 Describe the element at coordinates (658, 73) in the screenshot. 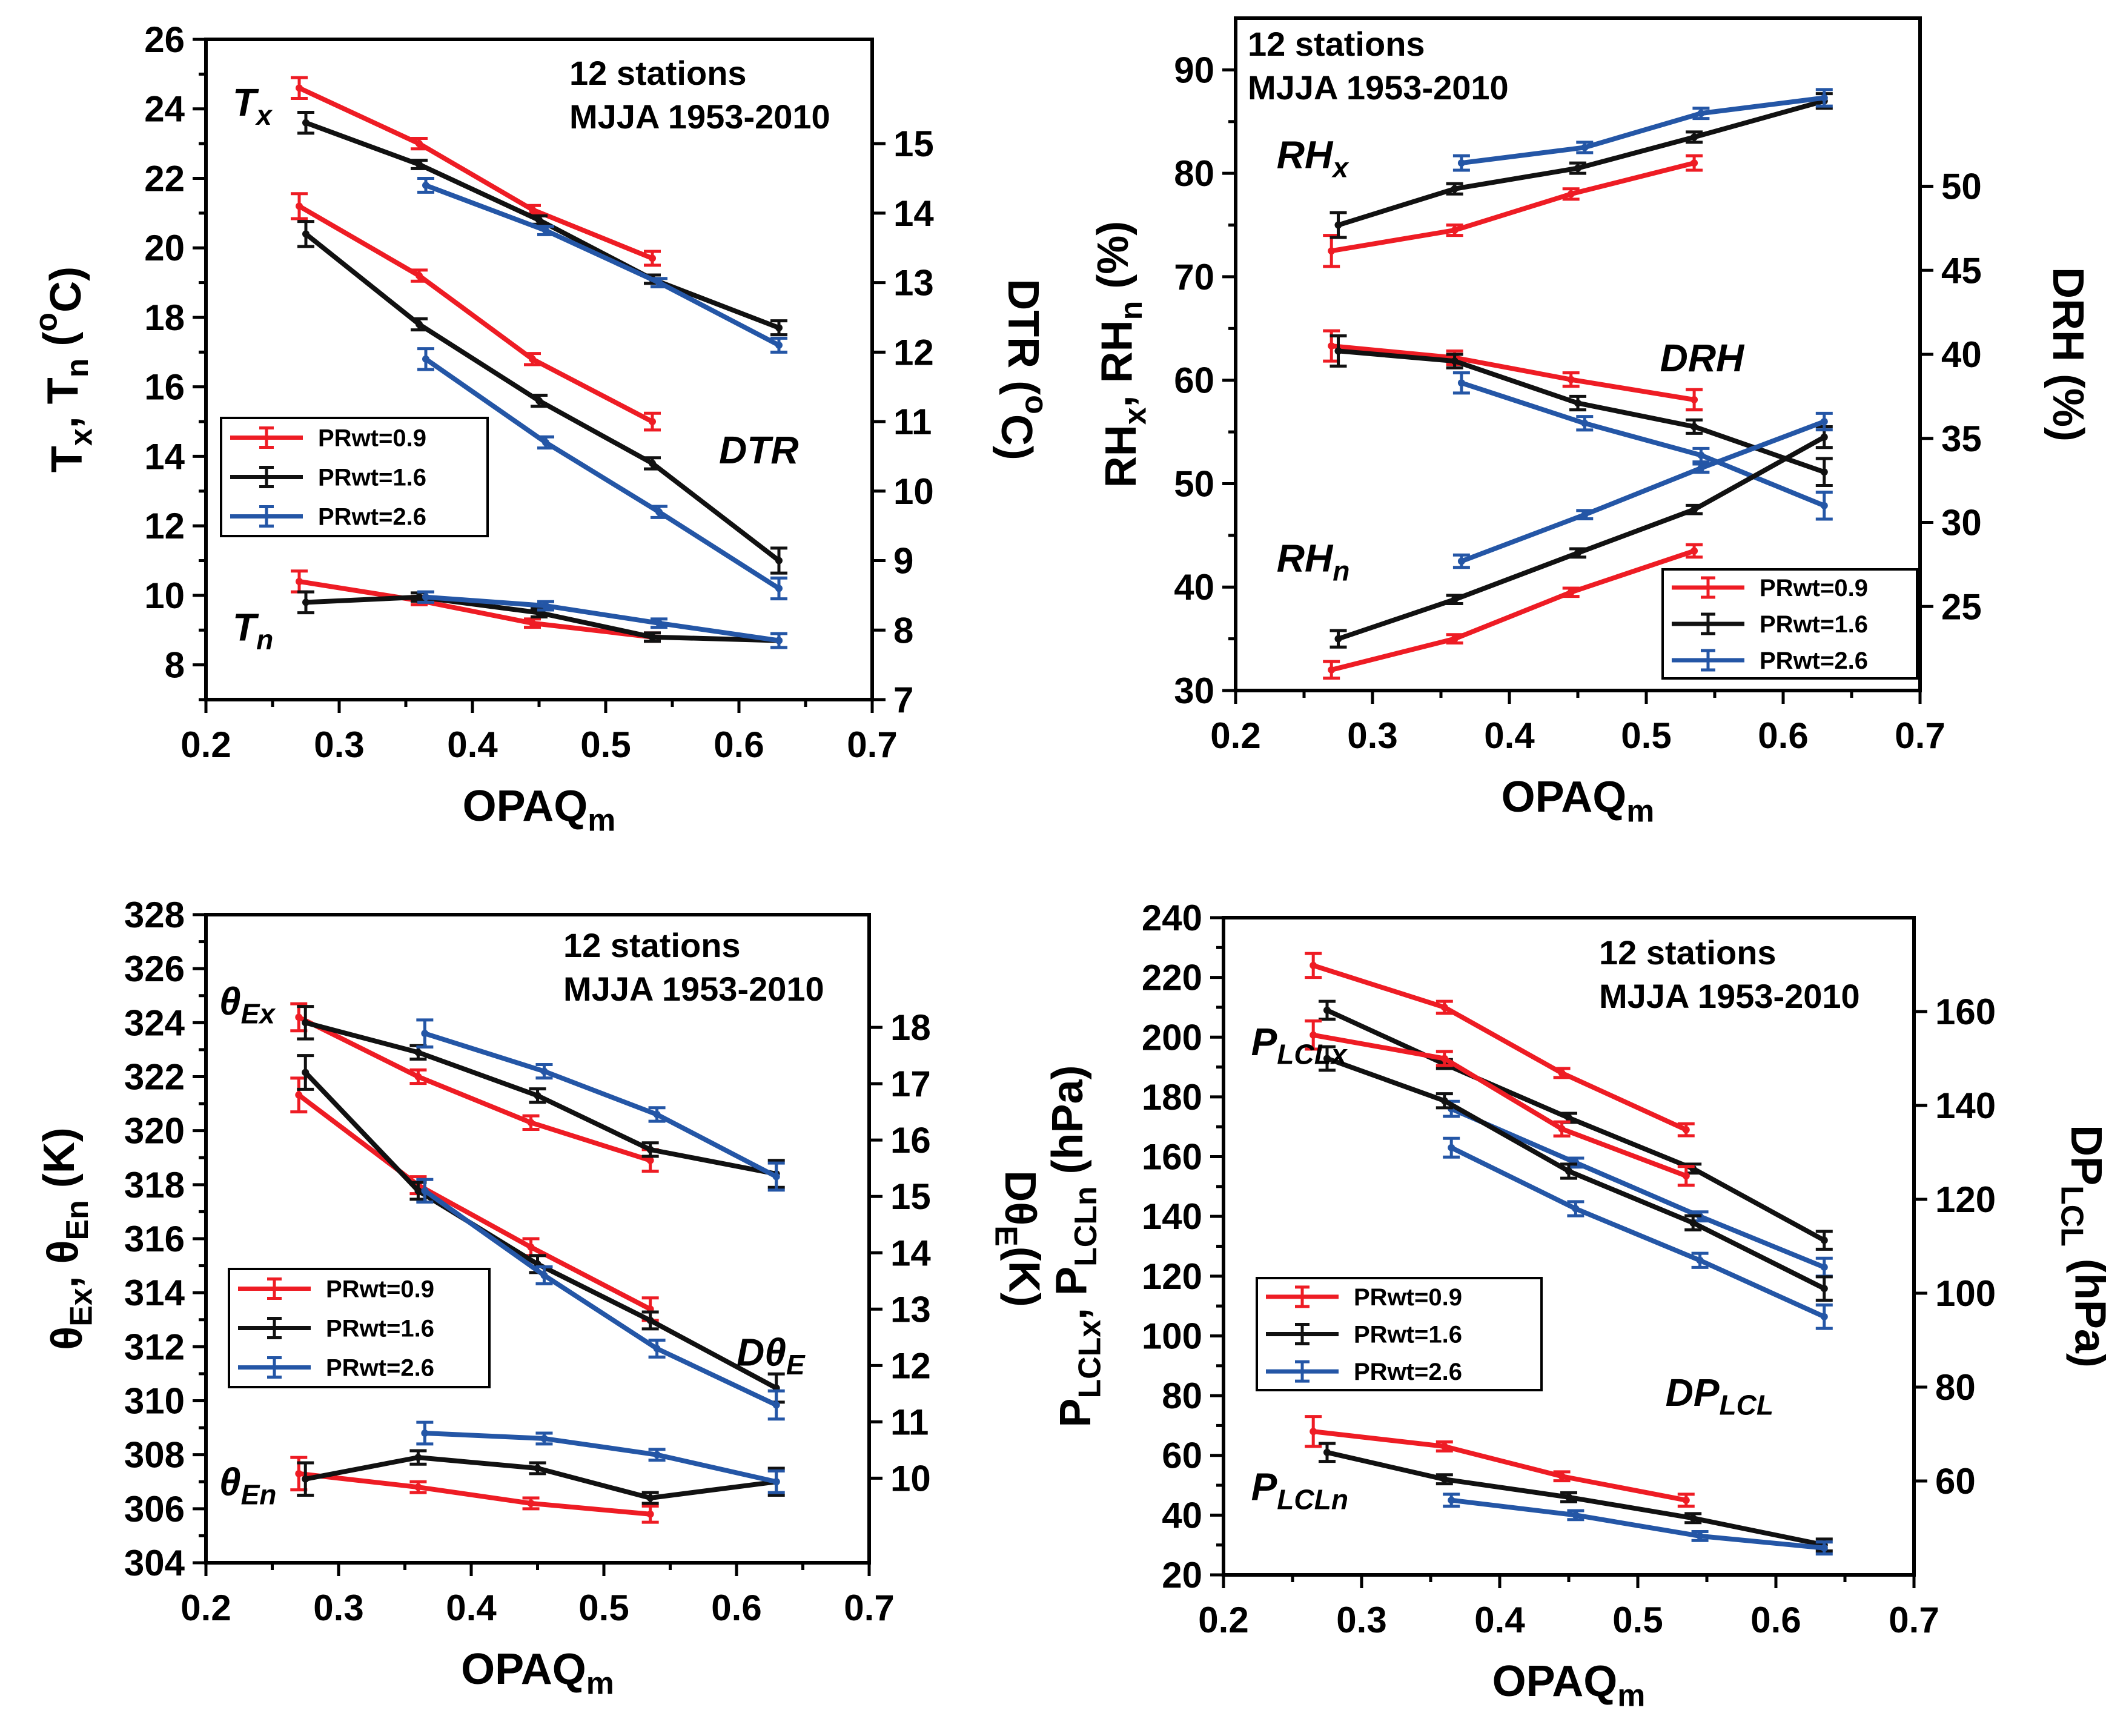

I see `annotation-line: 12 stations` at that location.